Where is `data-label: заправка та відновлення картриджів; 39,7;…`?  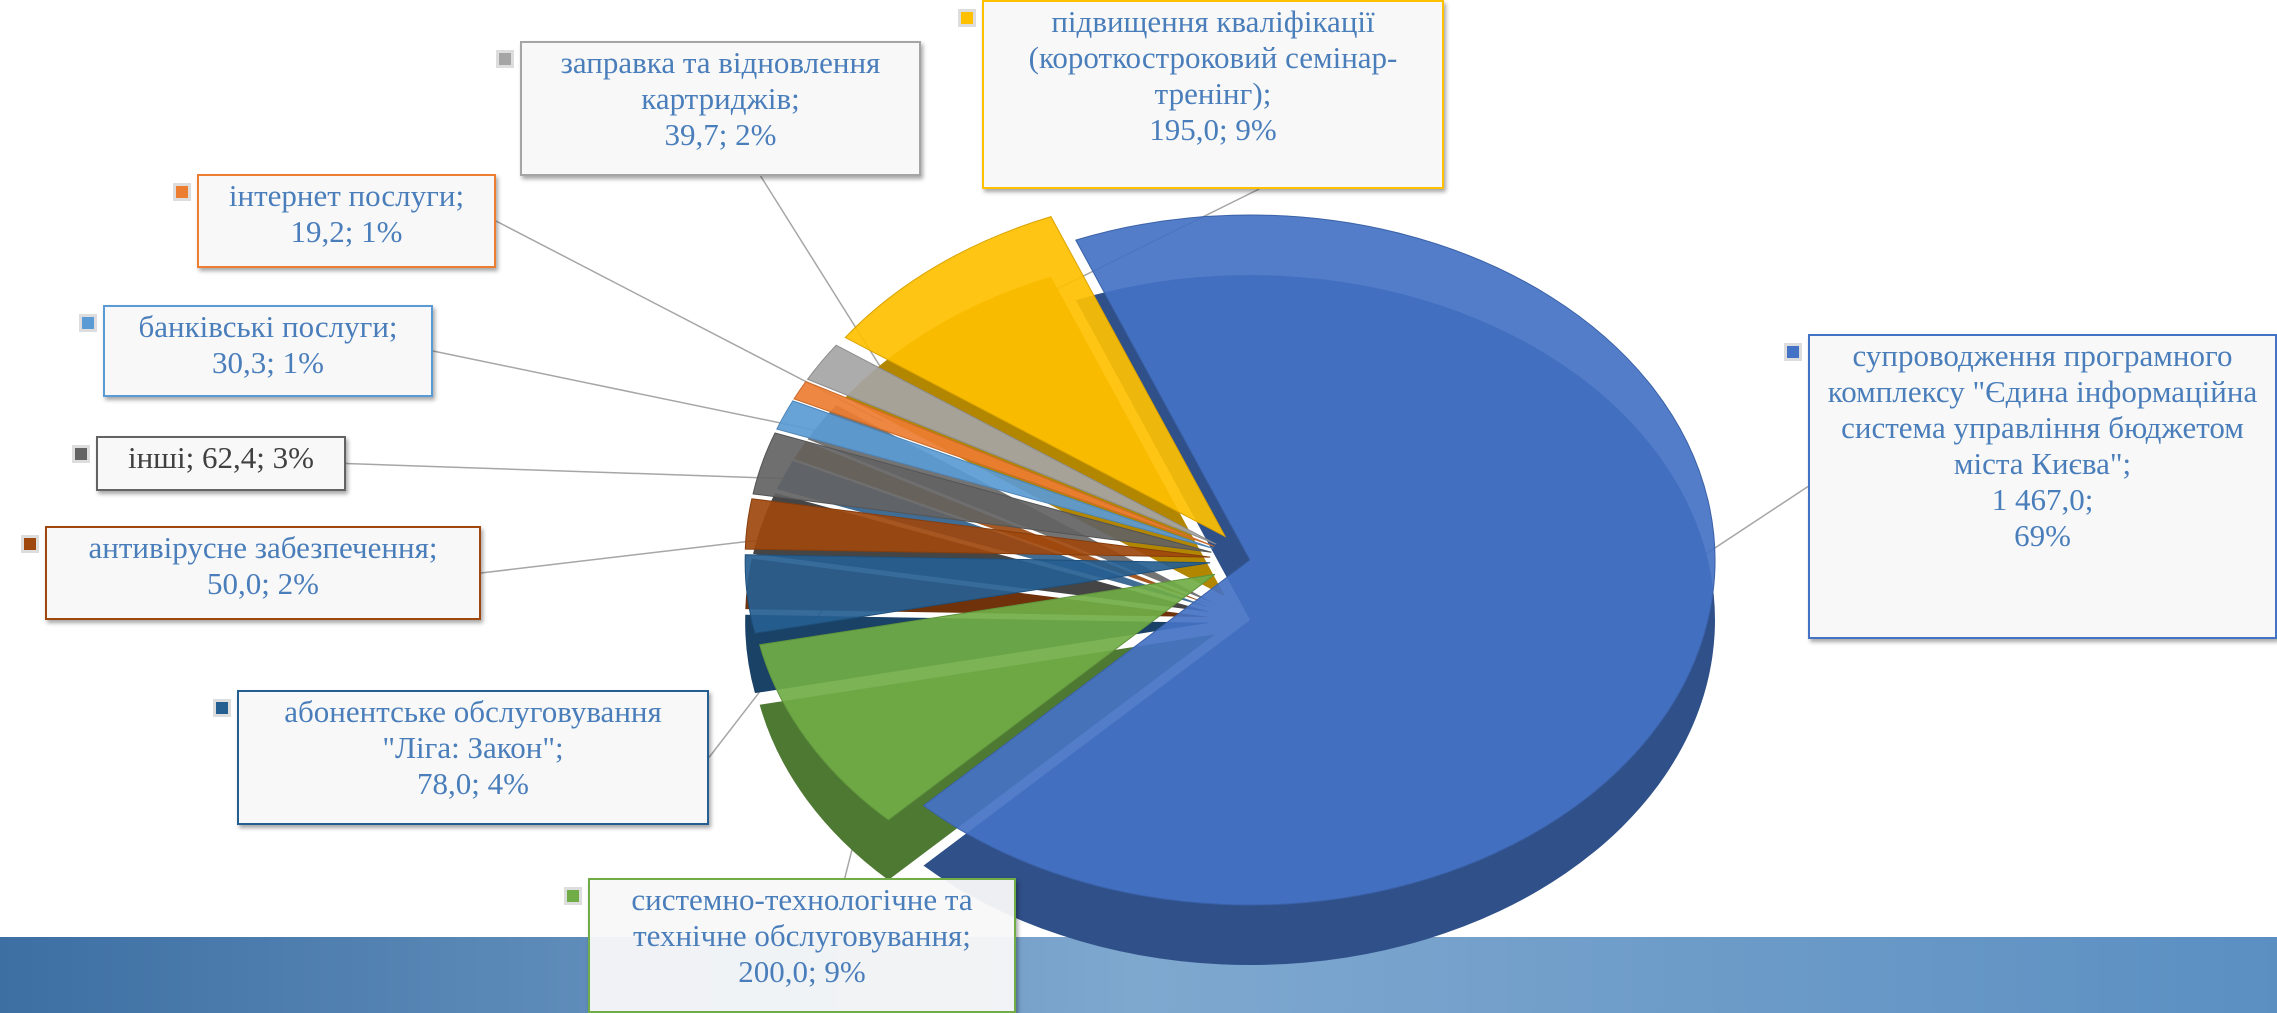 data-label: заправка та відновлення картриджів; 39,7;… is located at coordinates (720, 108).